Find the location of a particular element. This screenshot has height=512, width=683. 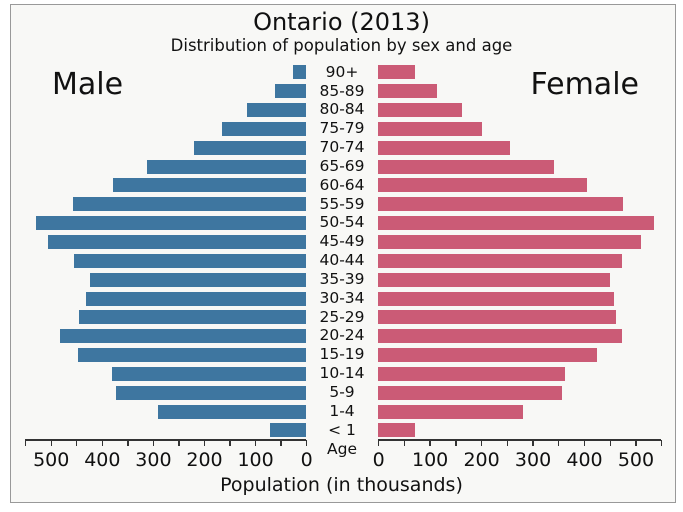

age-group-label: 1-4 is located at coordinates (342, 410).